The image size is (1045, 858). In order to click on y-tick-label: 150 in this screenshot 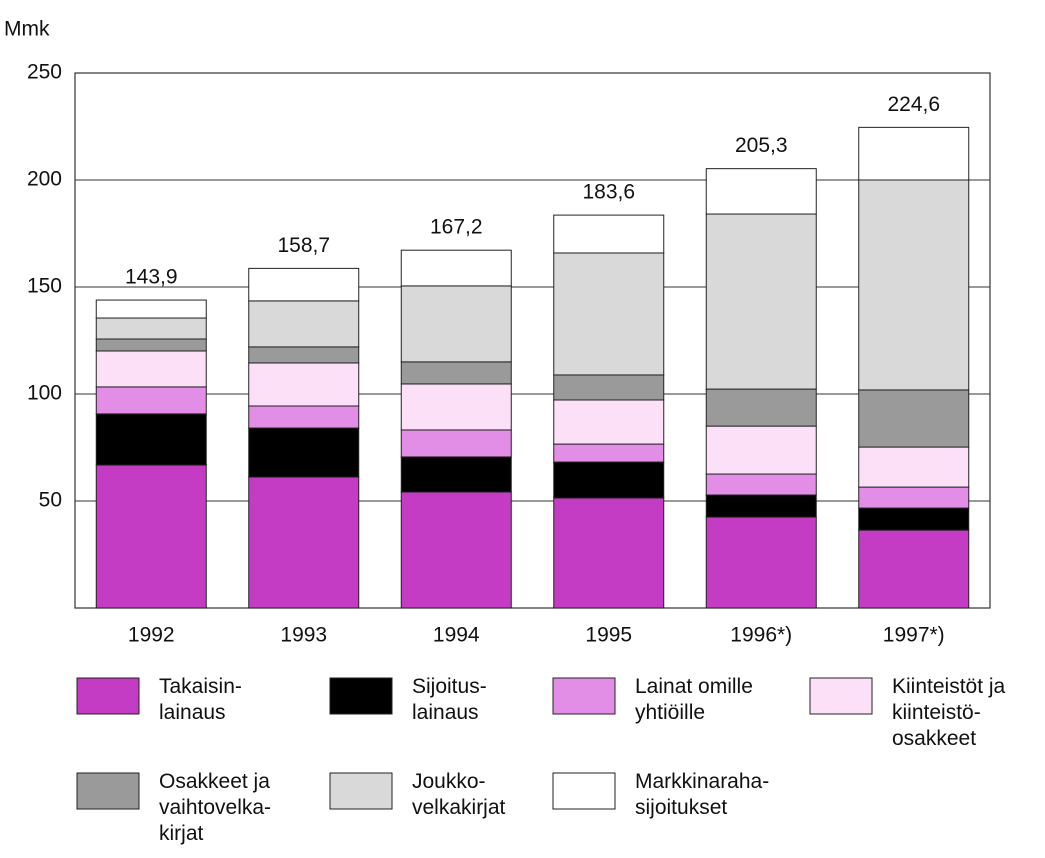, I will do `click(44, 286)`.